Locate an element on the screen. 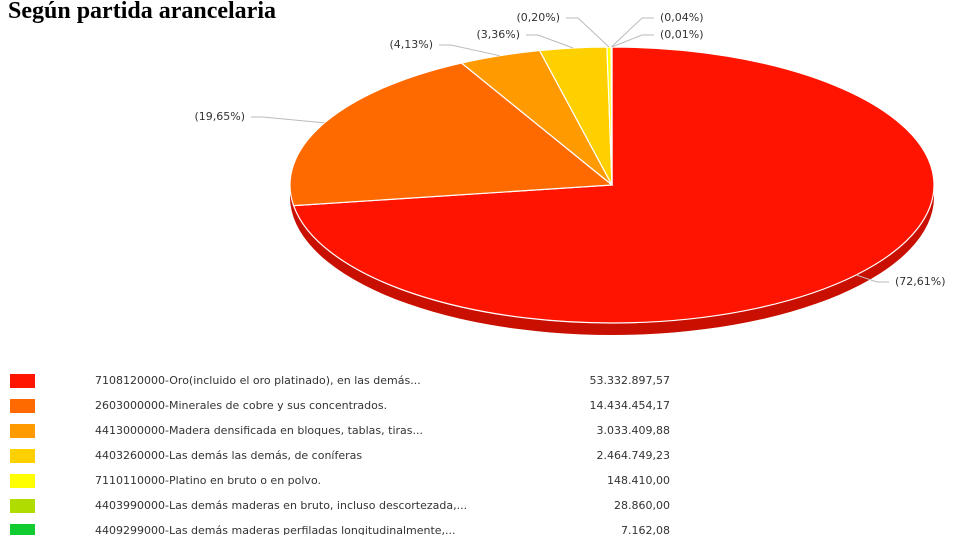 This screenshot has height=535, width=967. legend-amount: 148.410,00 is located at coordinates (638, 480).